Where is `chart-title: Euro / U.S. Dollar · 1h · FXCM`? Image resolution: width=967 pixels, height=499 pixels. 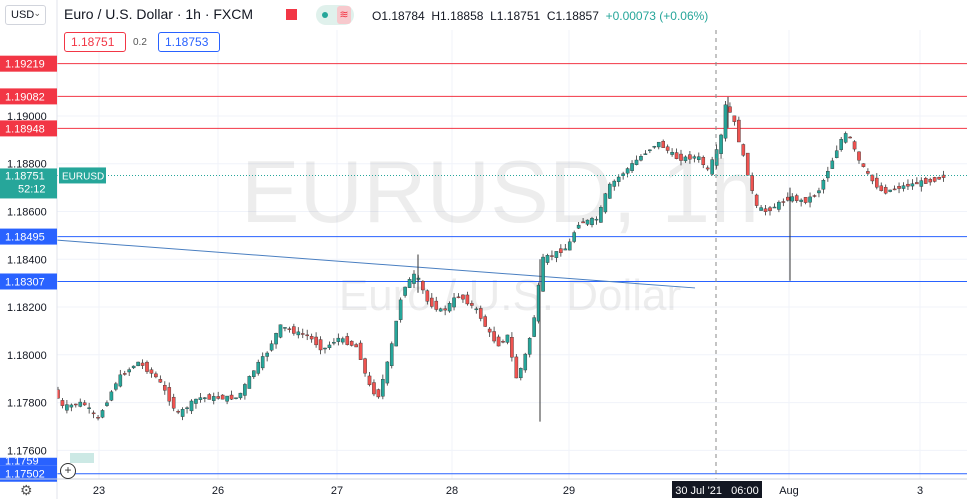
chart-title: Euro / U.S. Dollar · 1h · FXCM is located at coordinates (159, 14).